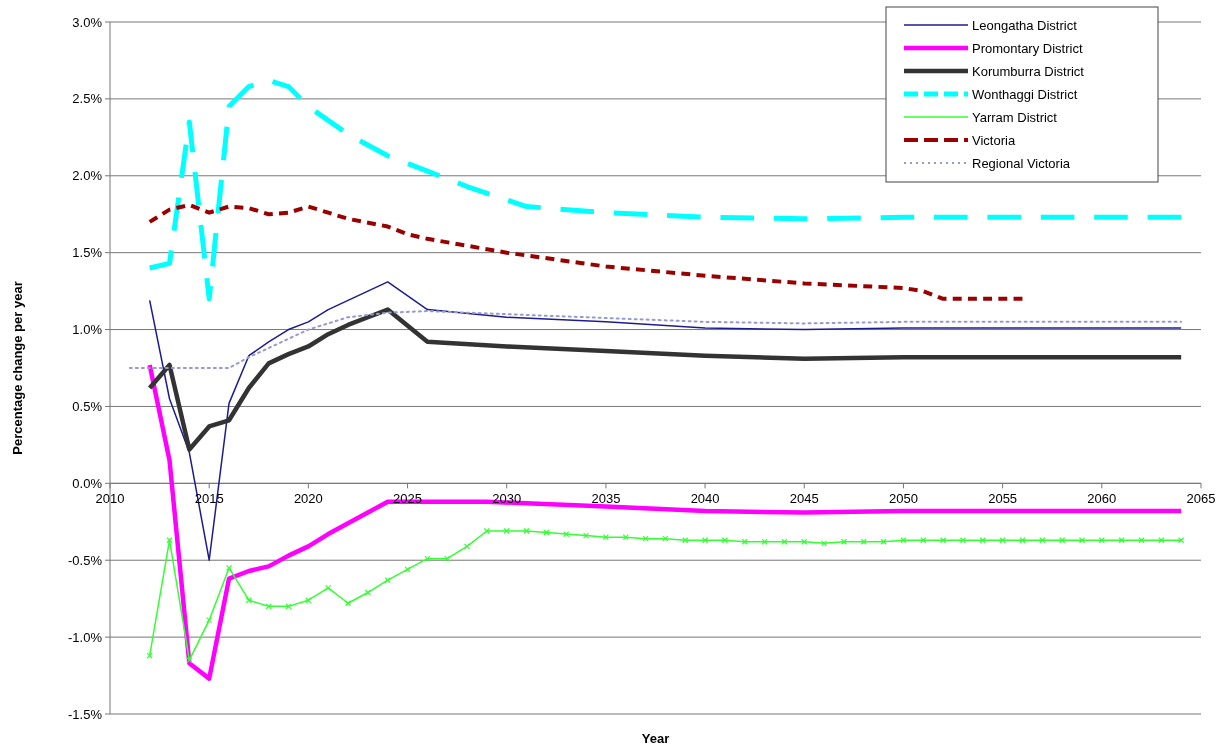 Image resolution: width=1225 pixels, height=749 pixels. I want to click on legend-label: Regional Victoria, so click(1021, 163).